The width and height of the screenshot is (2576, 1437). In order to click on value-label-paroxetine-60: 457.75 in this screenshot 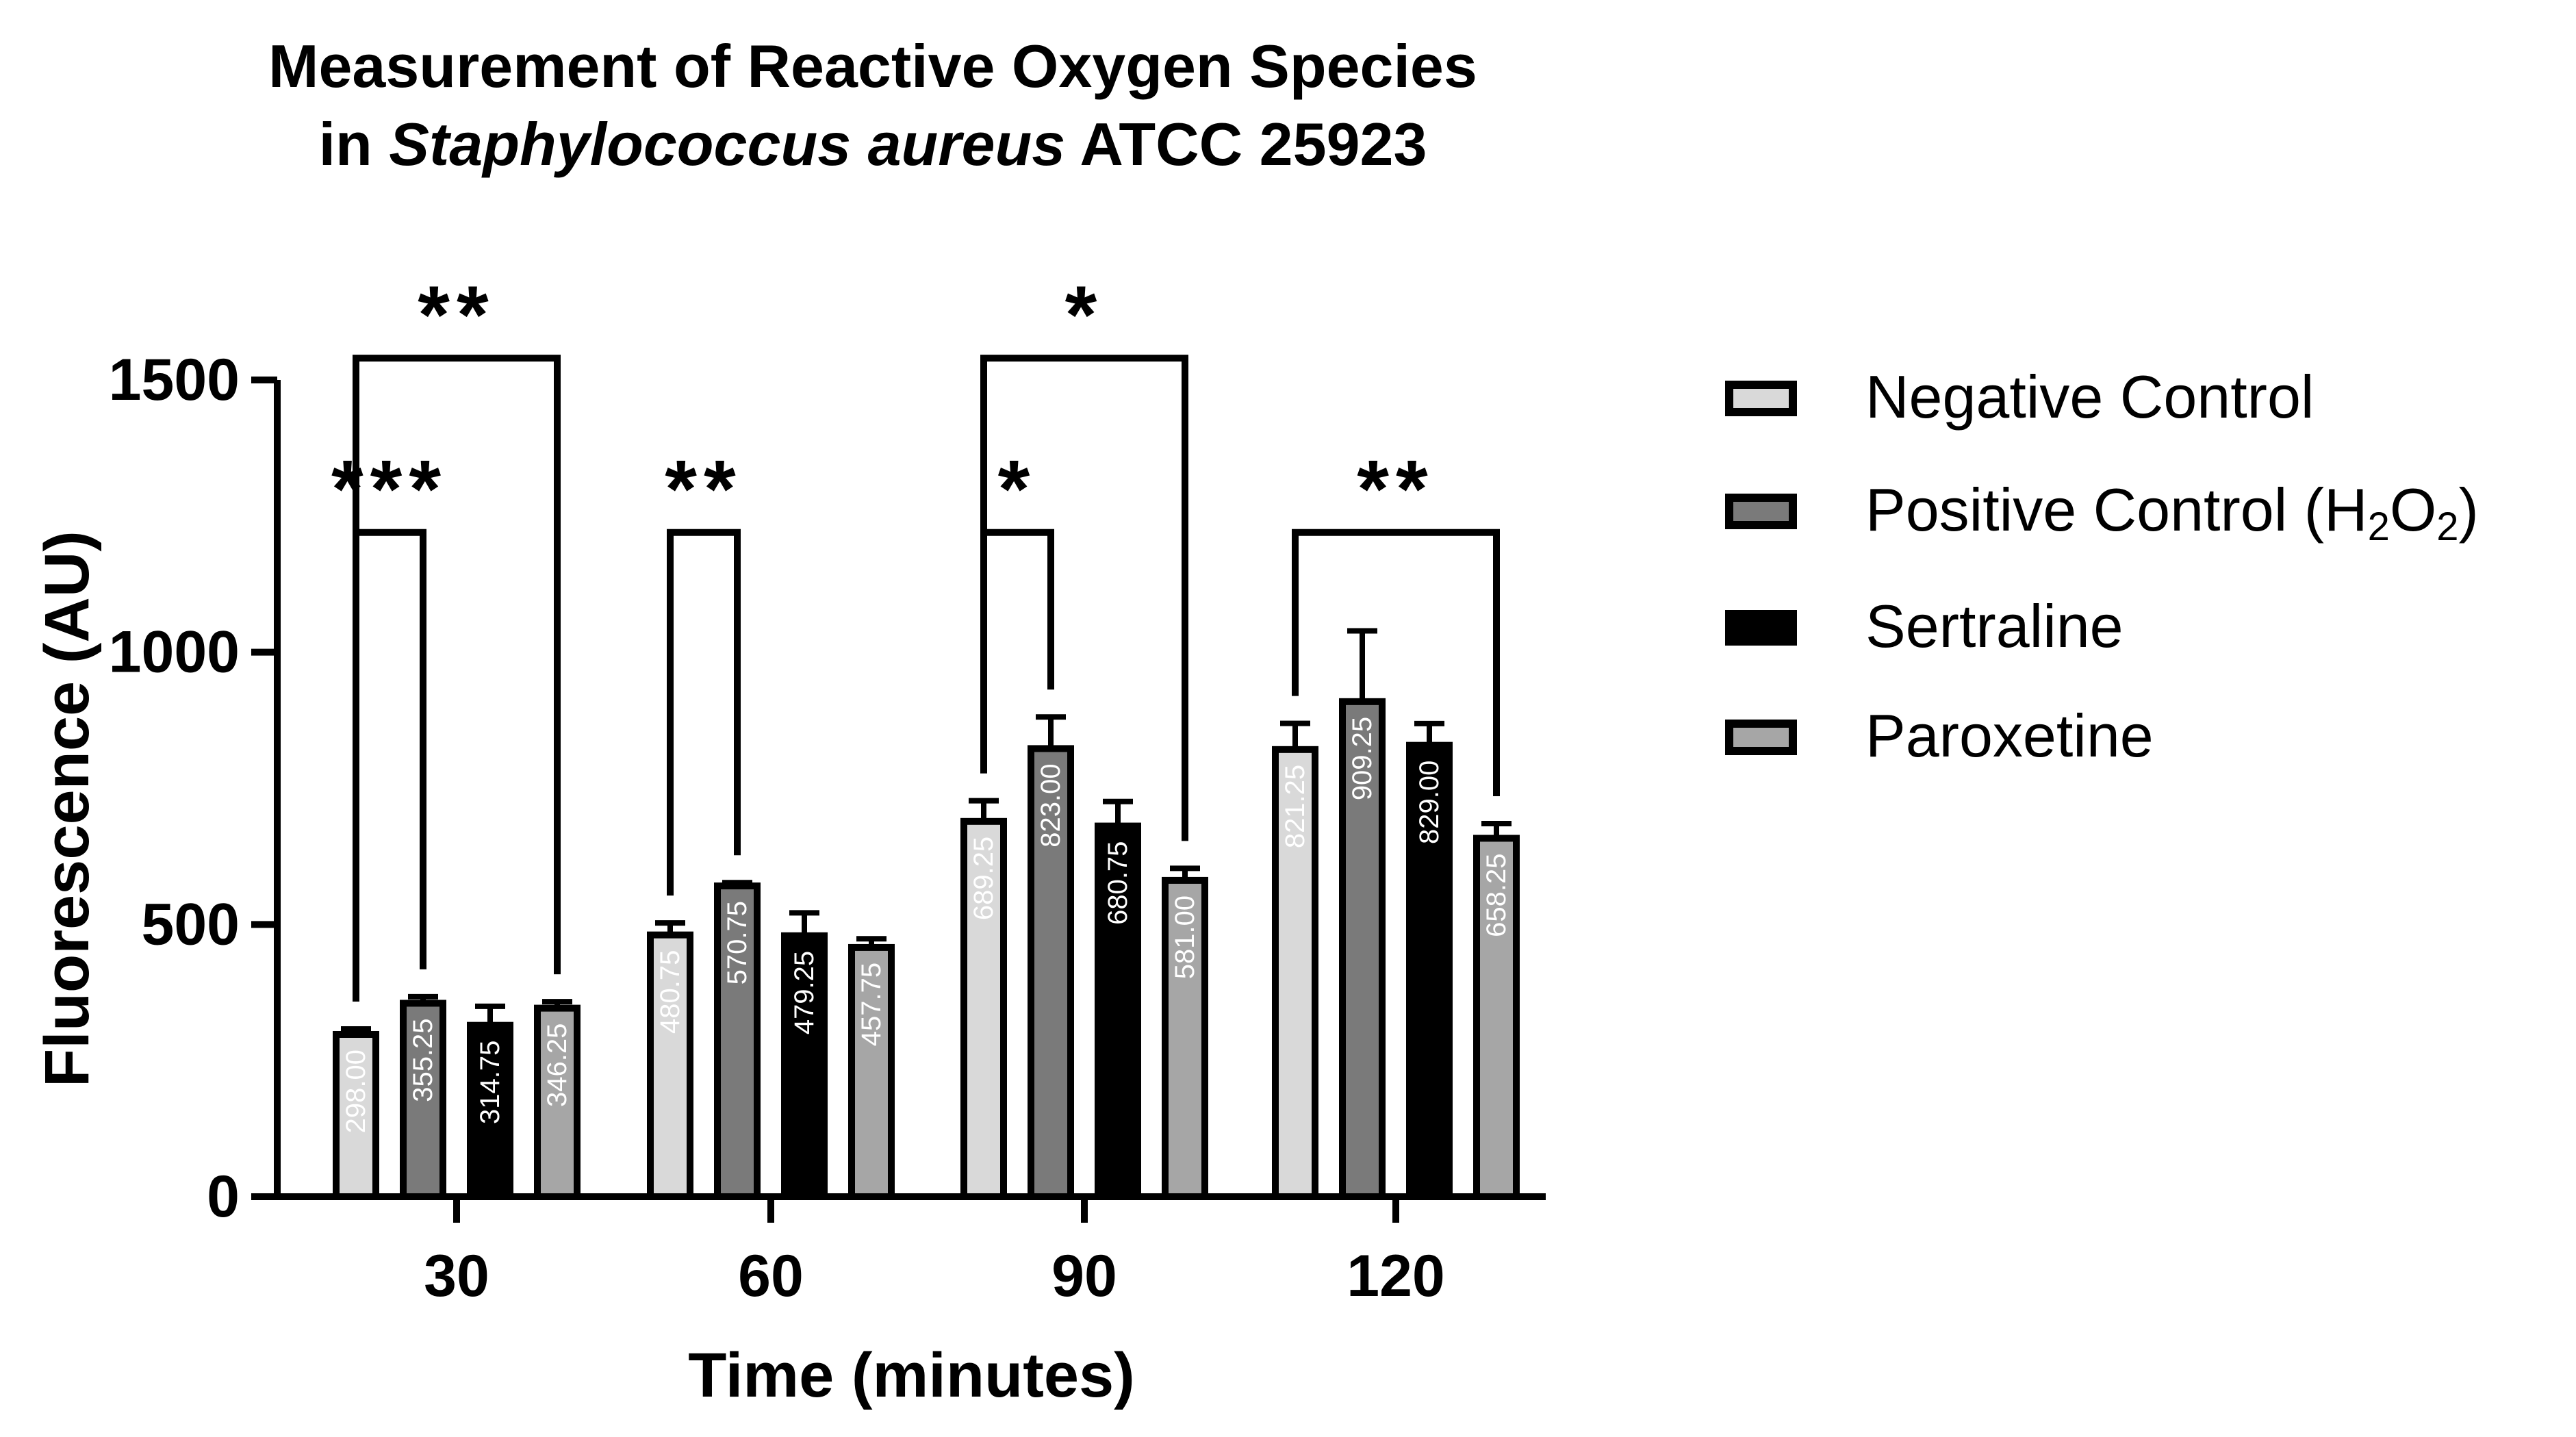, I will do `click(871, 1004)`.